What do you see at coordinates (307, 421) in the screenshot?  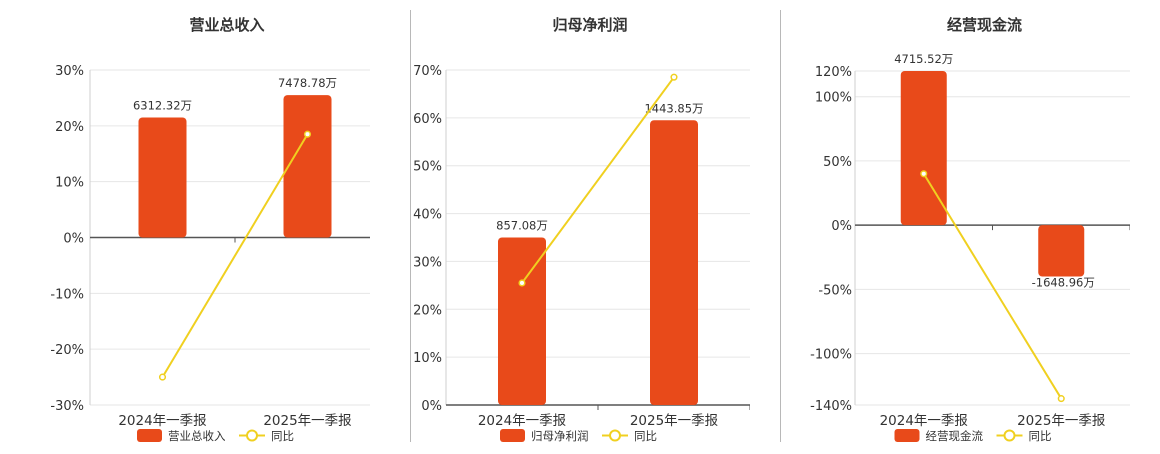 I see `revenue-x-tick-label: 2025年一季报` at bounding box center [307, 421].